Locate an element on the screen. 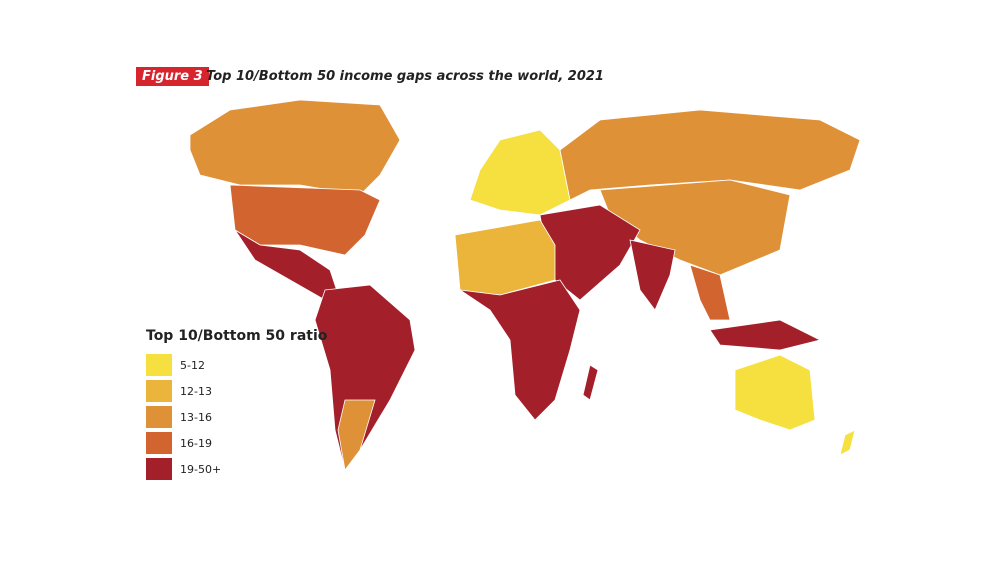  legend-item: 19-50+ is located at coordinates (236, 469).